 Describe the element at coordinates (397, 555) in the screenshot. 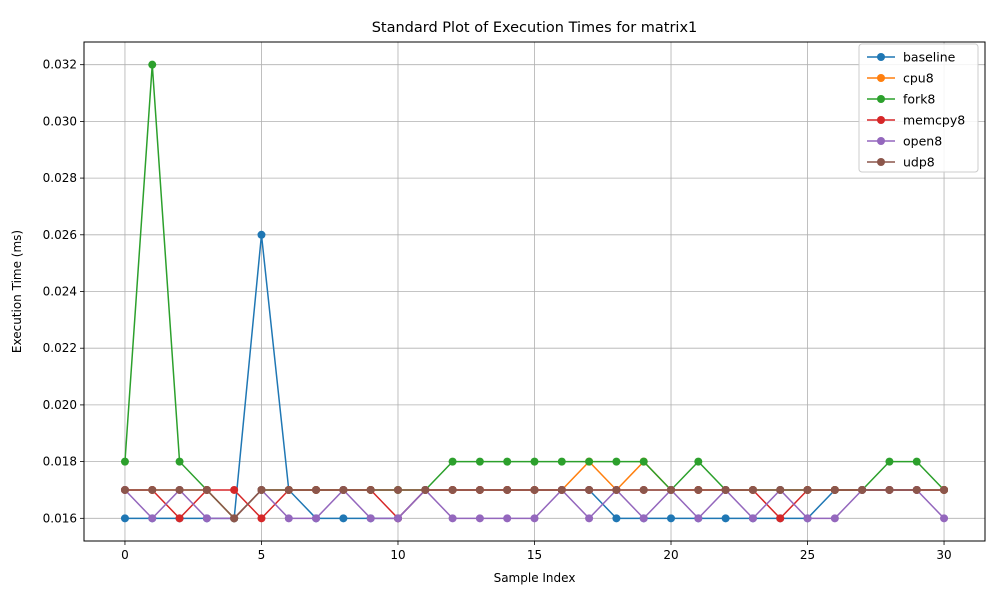

I see `x-tick-label: 10` at that location.